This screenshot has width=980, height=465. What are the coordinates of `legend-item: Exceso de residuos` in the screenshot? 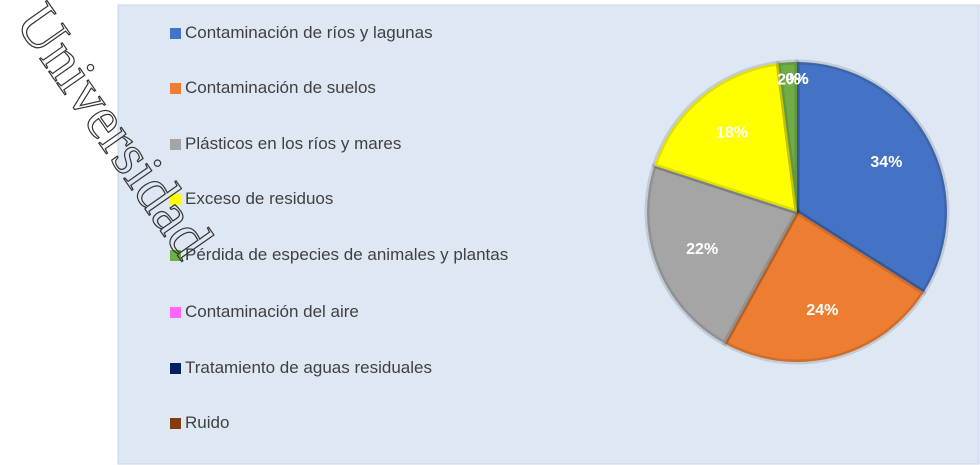 It's located at (350, 199).